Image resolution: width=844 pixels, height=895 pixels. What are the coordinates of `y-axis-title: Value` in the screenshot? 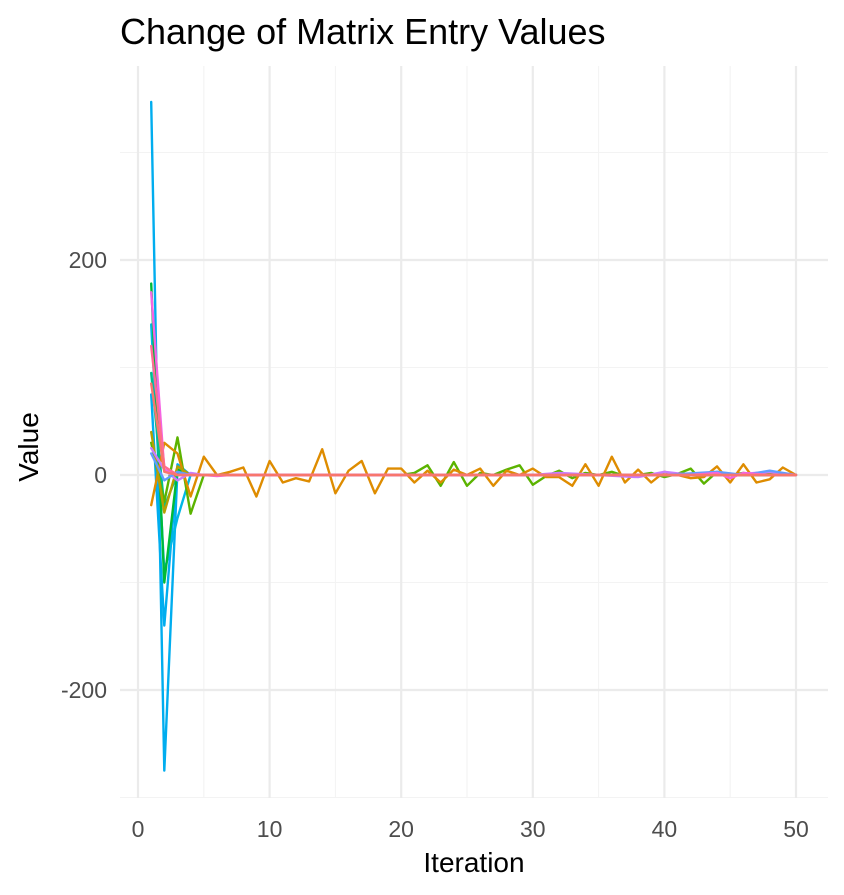 It's located at (28, 447).